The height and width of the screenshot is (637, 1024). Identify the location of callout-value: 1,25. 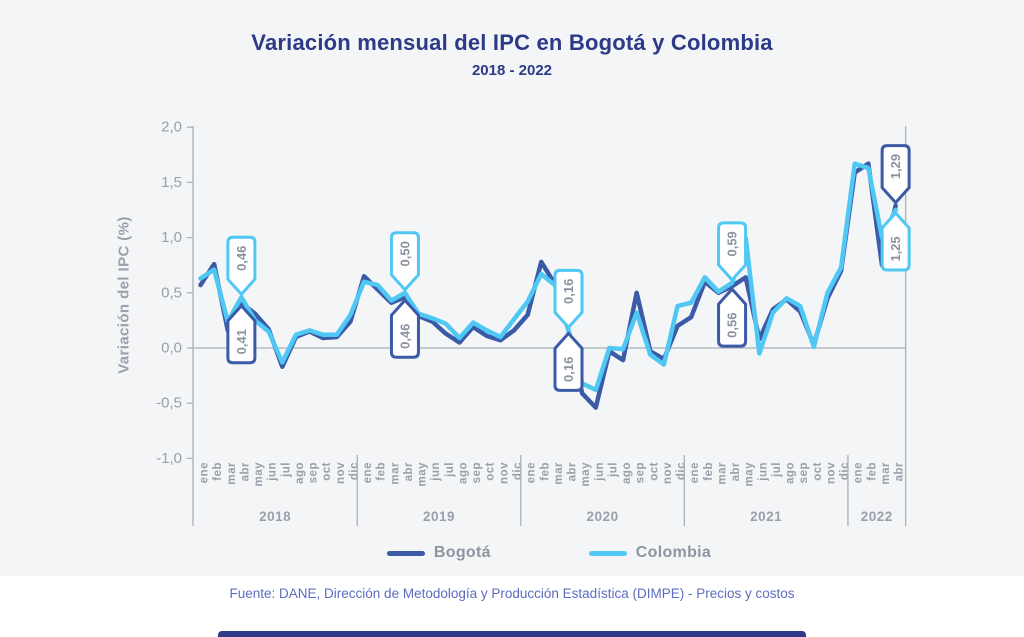
(895, 248).